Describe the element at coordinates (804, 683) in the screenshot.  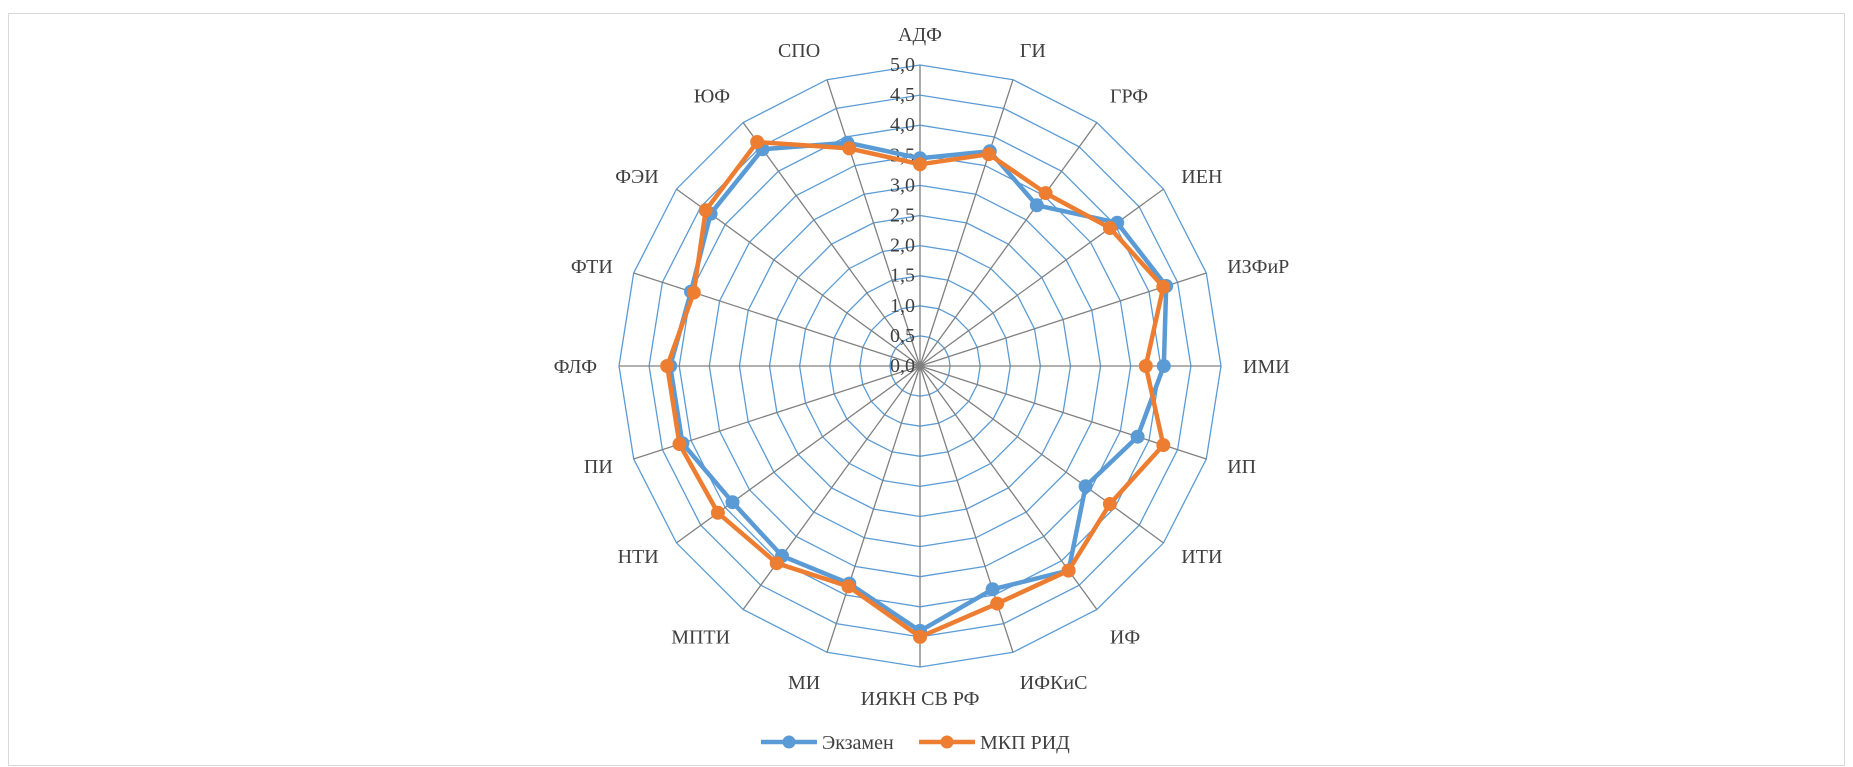
I see `category-label: МИ` at that location.